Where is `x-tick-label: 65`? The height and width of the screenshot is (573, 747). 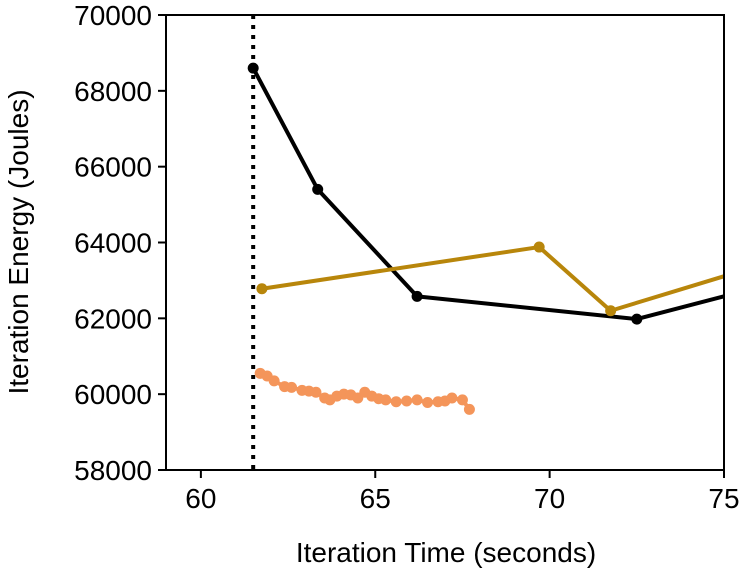 x-tick-label: 65 is located at coordinates (375, 498).